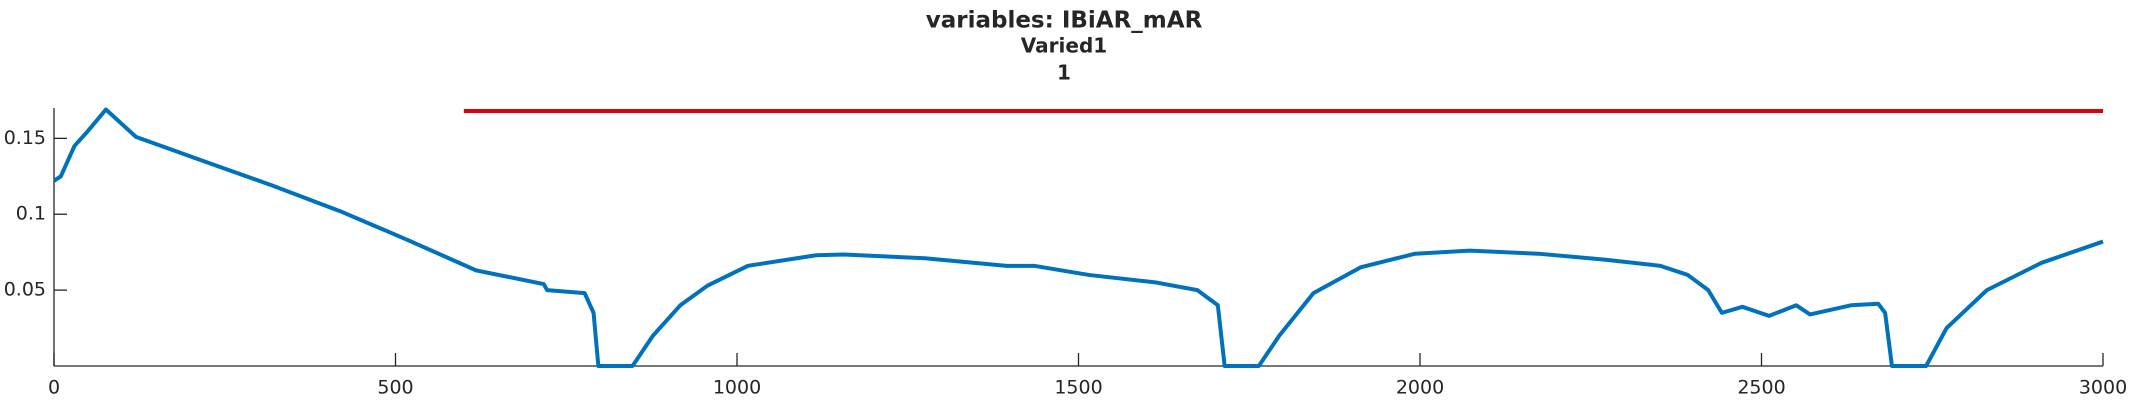 The height and width of the screenshot is (400, 2133). I want to click on y-tick-label: 0.05, so click(25, 290).